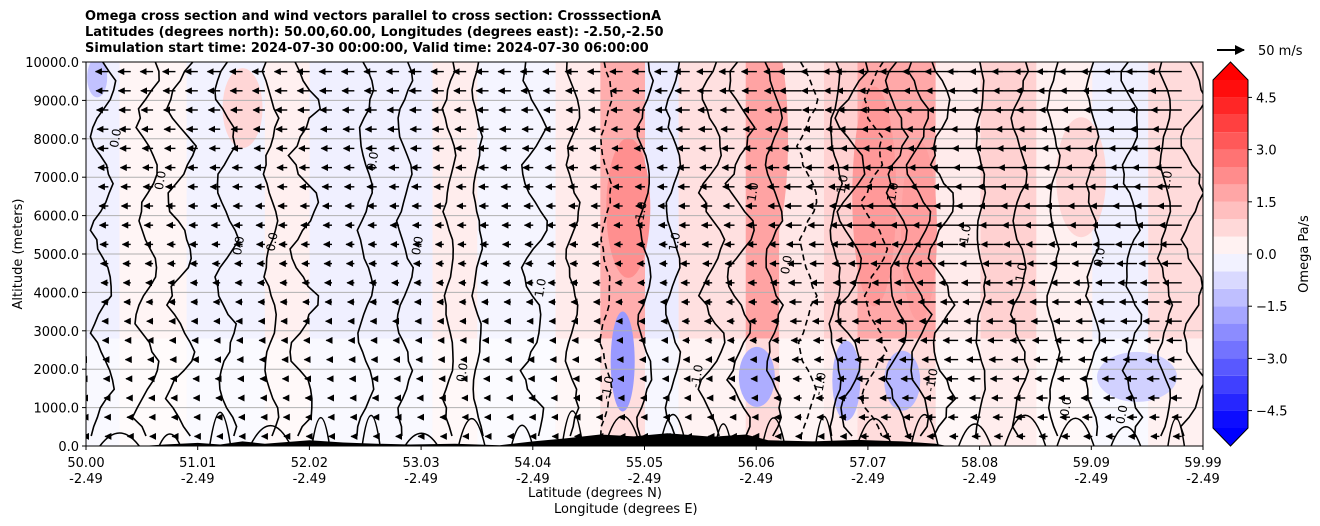 The width and height of the screenshot is (1320, 526). I want to click on colorbar: 4.5 3.0 1.5 0.0 −1.5 −3.0 −4.5 Omega Pa/s, so click(1262, 254).